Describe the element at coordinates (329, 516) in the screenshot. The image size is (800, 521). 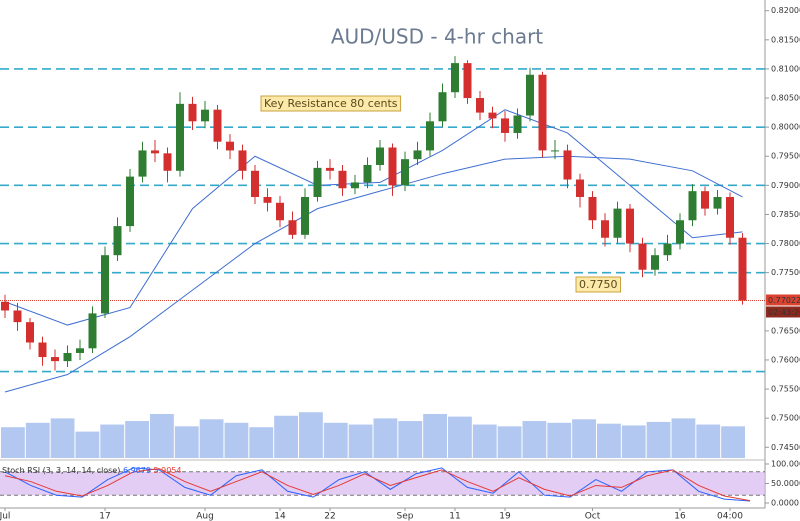
I see `x-tick-label: 22` at that location.